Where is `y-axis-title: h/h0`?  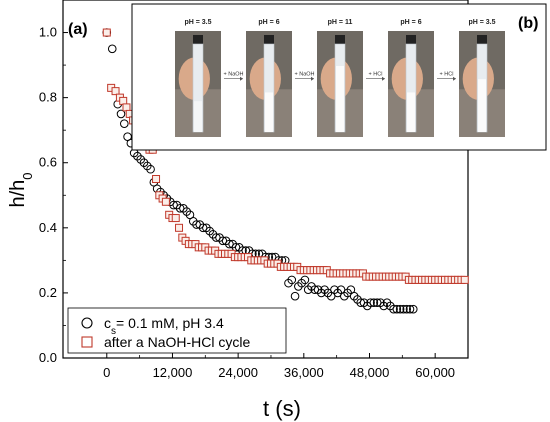 y-axis-title: h/h0 is located at coordinates (21, 189).